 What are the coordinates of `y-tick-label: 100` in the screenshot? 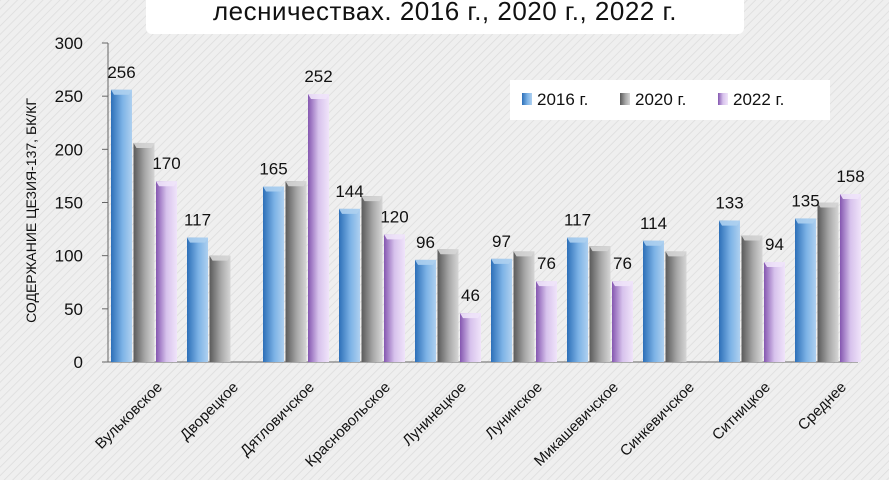 It's located at (69, 256).